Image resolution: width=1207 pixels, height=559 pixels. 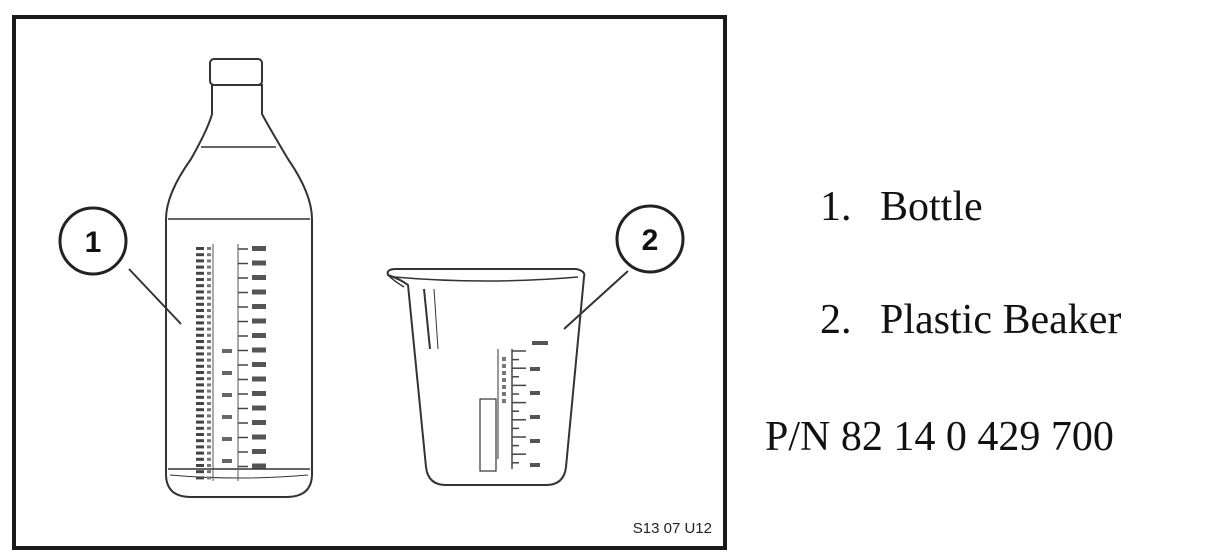 I want to click on callout-1-number: 1, so click(x=93, y=242).